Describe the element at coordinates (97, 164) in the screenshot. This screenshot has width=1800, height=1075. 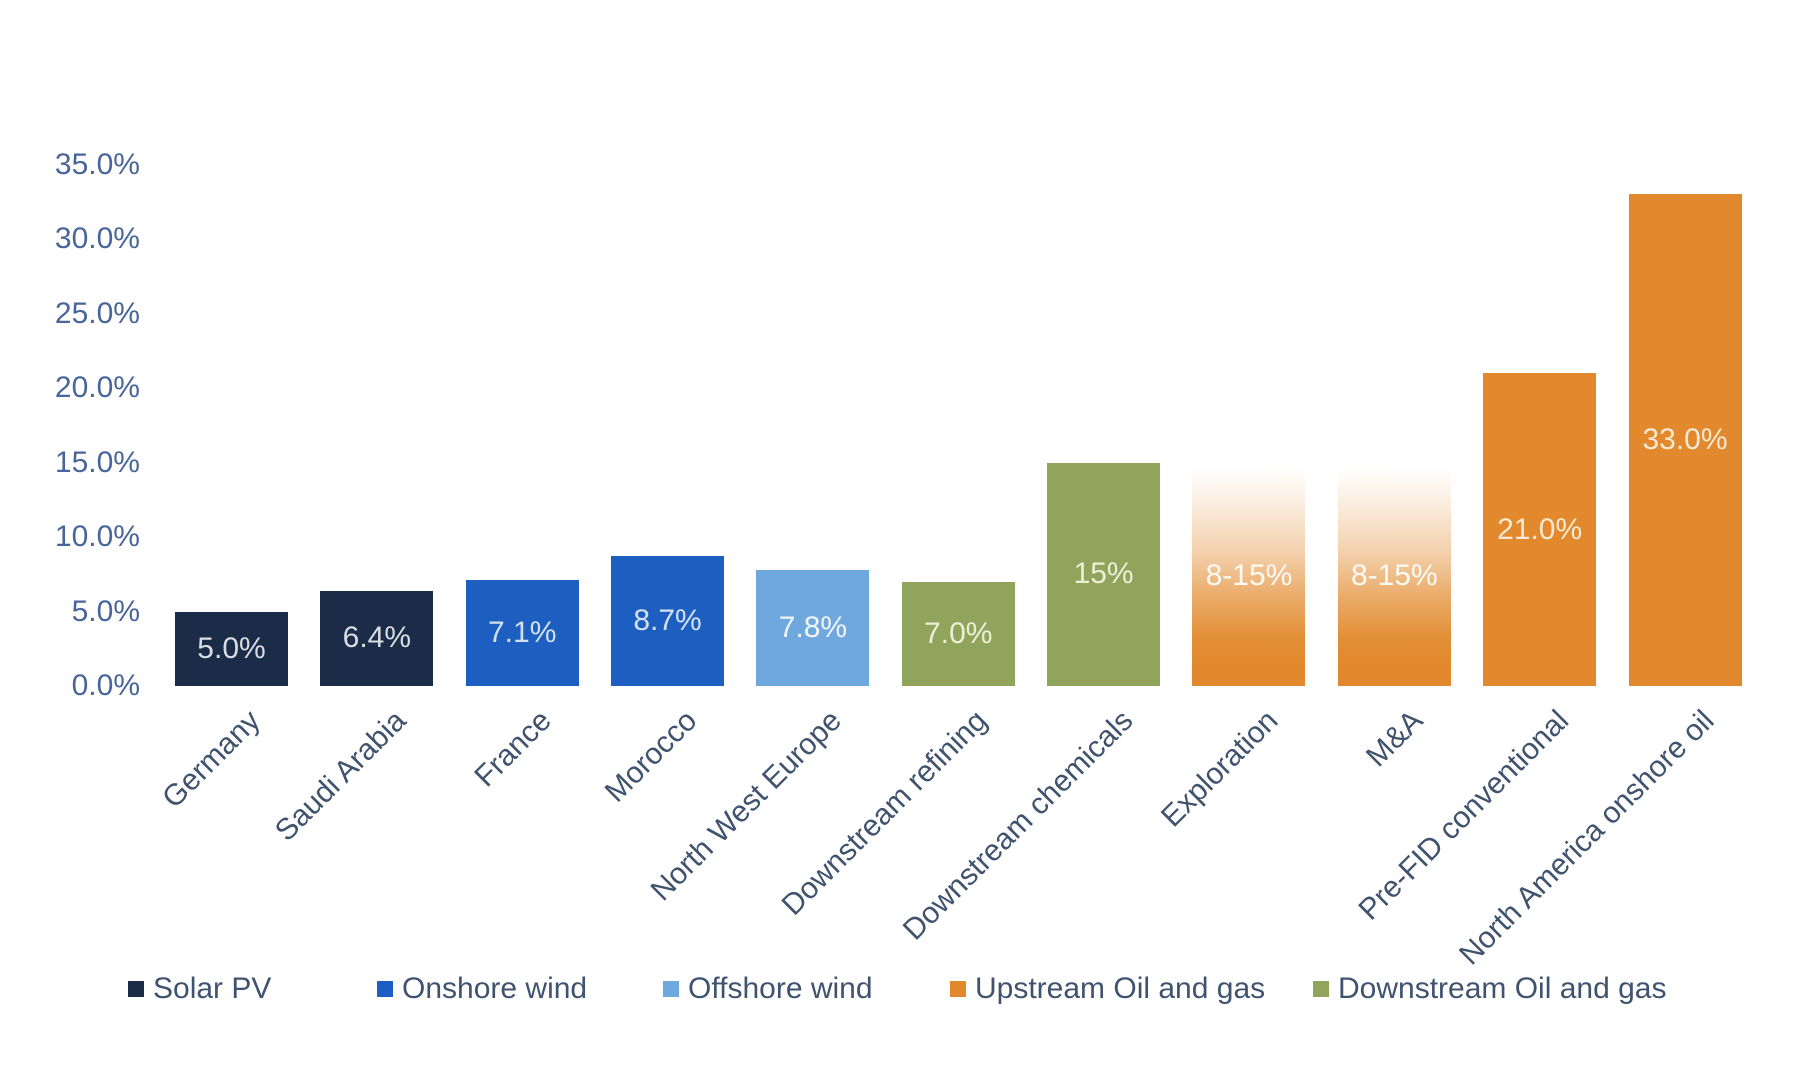
I see `y-axis-tick-label: 35.0%` at that location.